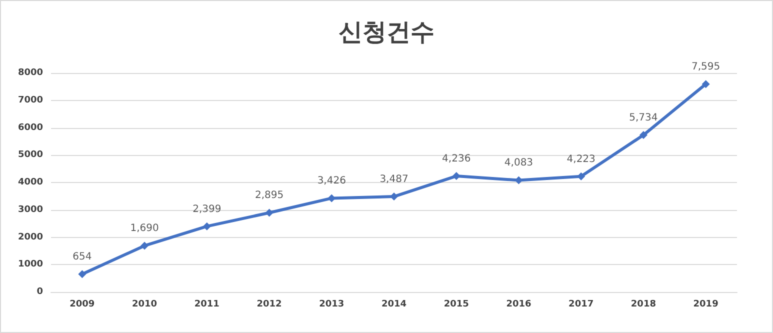 The image size is (773, 333). Describe the element at coordinates (269, 196) in the screenshot. I see `data-label: 2,895` at that location.